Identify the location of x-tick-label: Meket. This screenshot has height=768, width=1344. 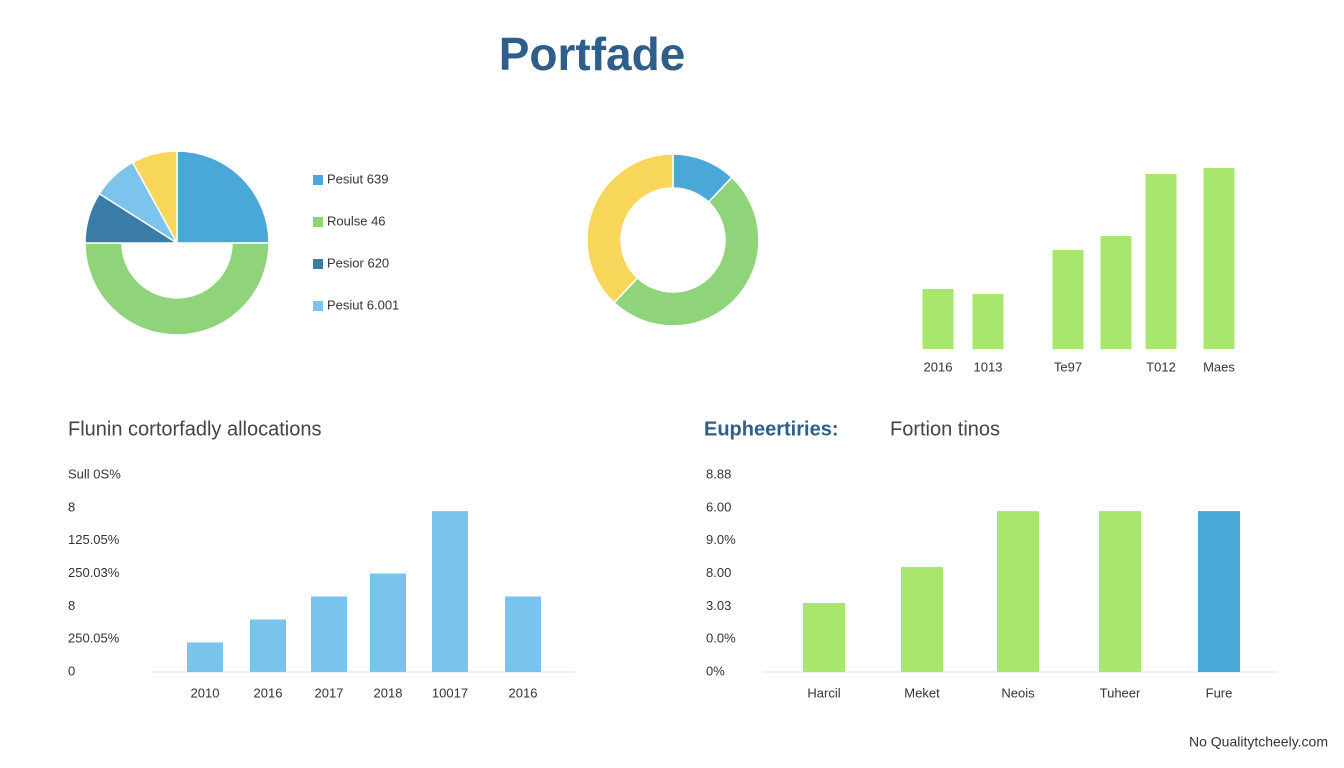
(922, 692).